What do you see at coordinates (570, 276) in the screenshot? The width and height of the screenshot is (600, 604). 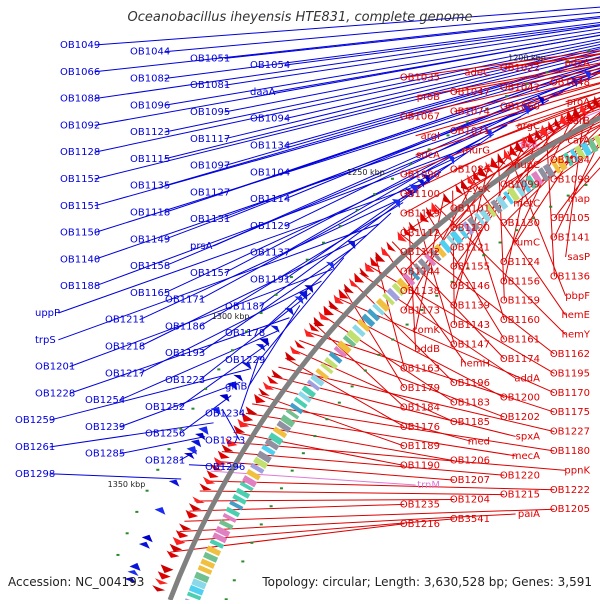 I see `gene-label-forward: OB1136` at bounding box center [570, 276].